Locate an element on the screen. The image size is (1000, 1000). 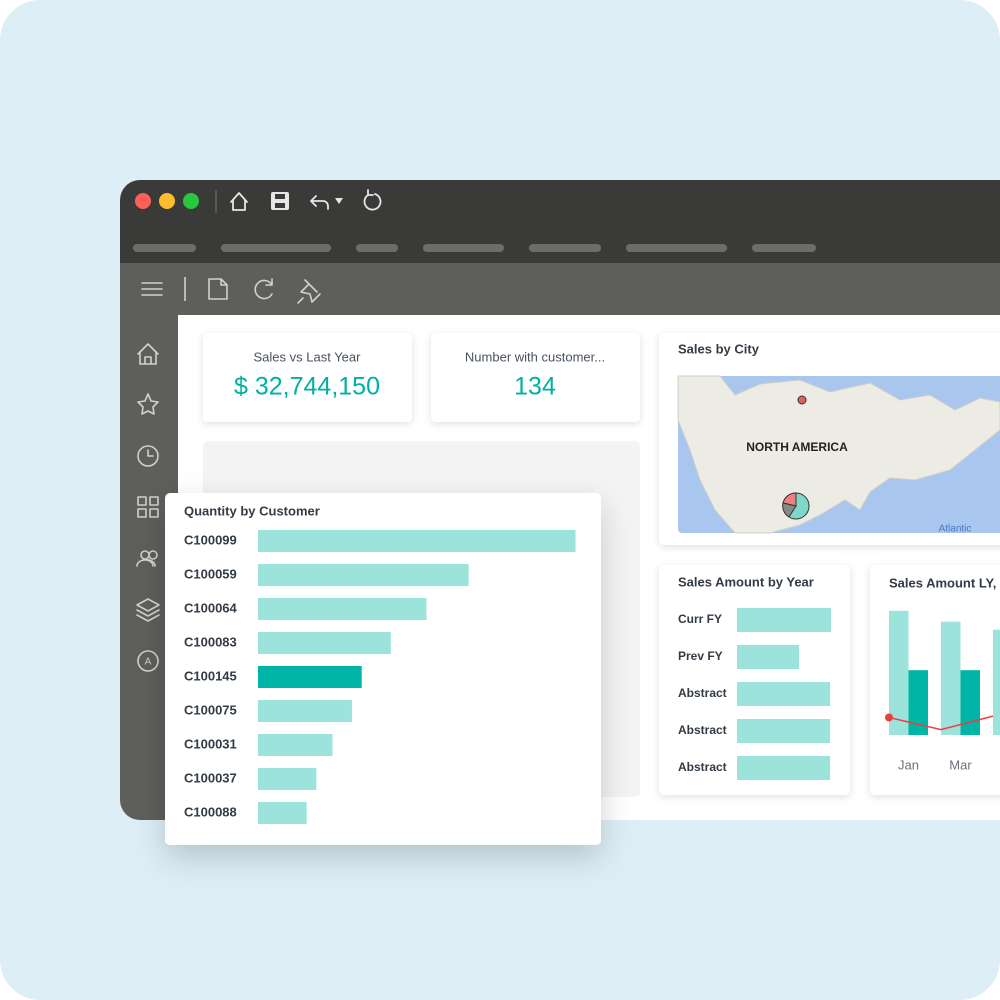
maximize-button is located at coordinates (191, 201).